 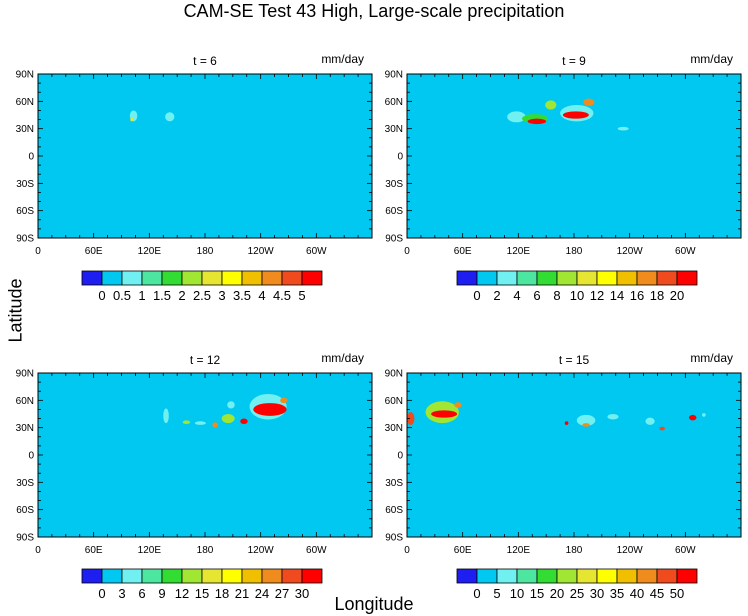 What do you see at coordinates (536, 295) in the screenshot?
I see `colorbar-label: 6` at bounding box center [536, 295].